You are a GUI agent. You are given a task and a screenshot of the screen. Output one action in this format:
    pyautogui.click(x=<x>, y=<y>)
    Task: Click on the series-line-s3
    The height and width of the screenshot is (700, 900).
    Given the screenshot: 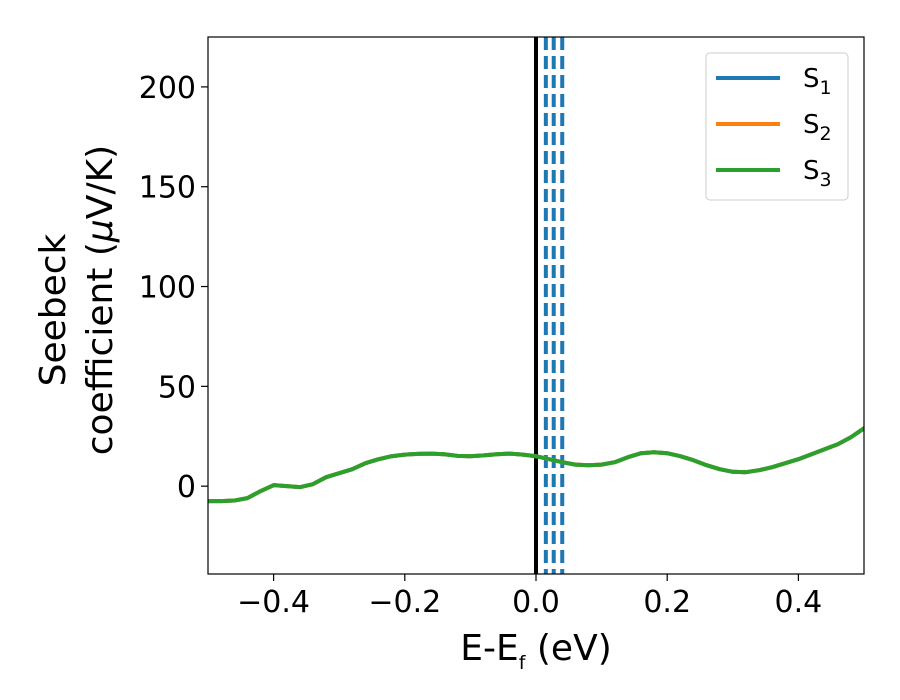 What is the action you would take?
    pyautogui.click(x=536, y=465)
    